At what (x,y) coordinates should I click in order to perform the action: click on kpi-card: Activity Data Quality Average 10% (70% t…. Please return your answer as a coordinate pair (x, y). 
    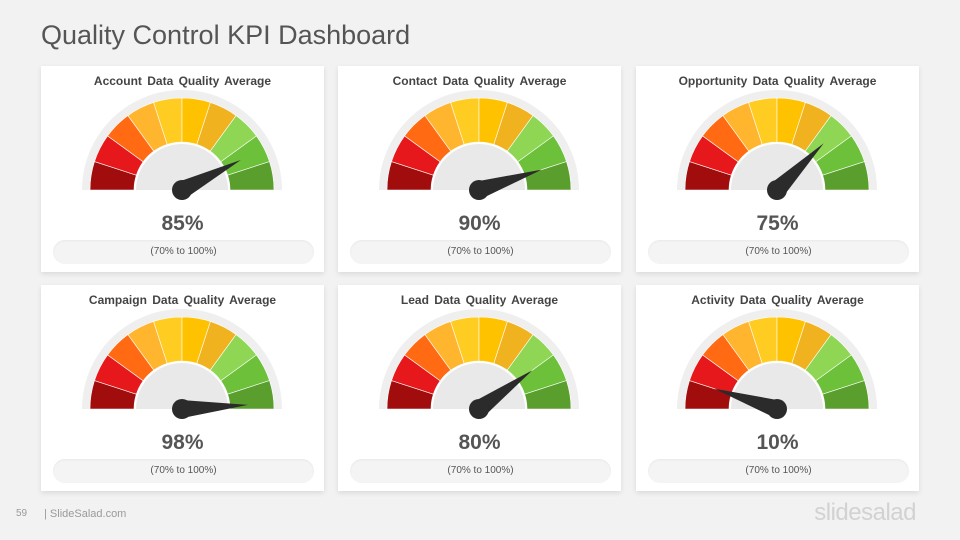
    Looking at the image, I should click on (777, 388).